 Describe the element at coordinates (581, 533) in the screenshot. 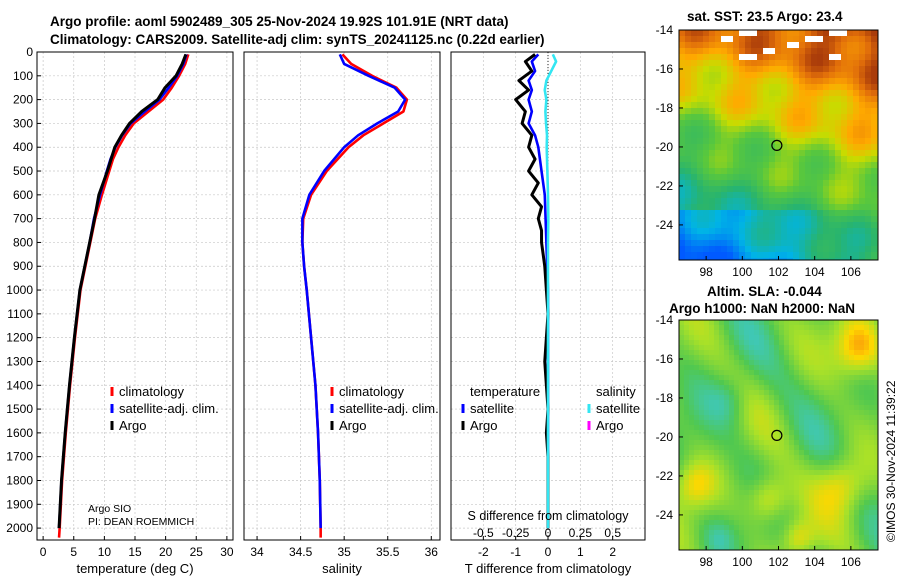

I see `x2-tick-label: 0.25` at that location.